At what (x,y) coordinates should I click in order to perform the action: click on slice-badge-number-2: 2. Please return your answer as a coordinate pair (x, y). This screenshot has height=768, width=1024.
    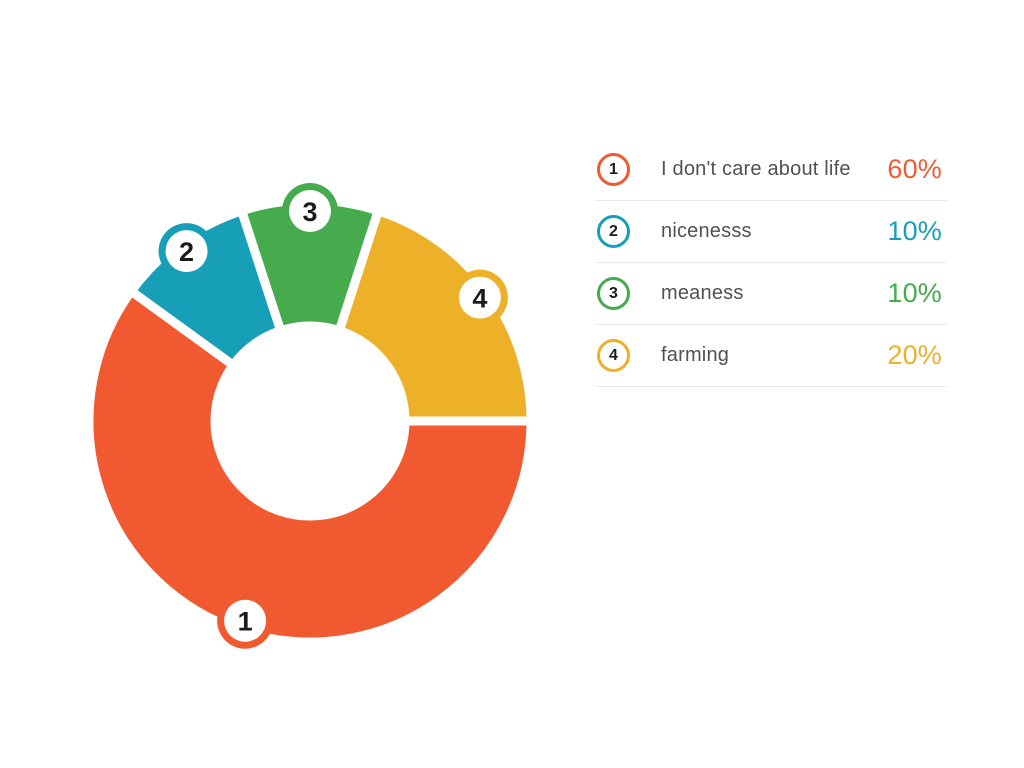
    Looking at the image, I should click on (186, 252).